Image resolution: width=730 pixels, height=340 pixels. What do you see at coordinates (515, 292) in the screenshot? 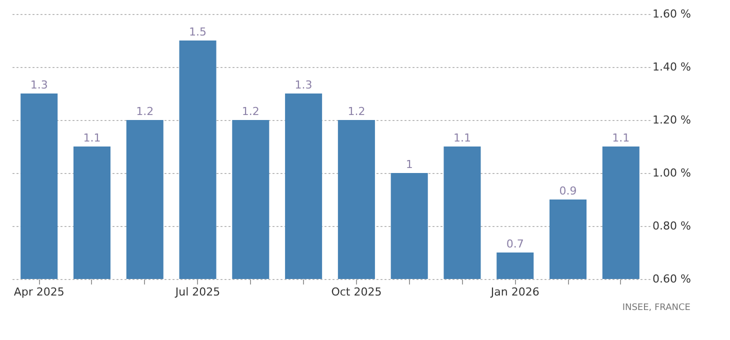
I see `x-tick-label: Jan 2026` at bounding box center [515, 292].